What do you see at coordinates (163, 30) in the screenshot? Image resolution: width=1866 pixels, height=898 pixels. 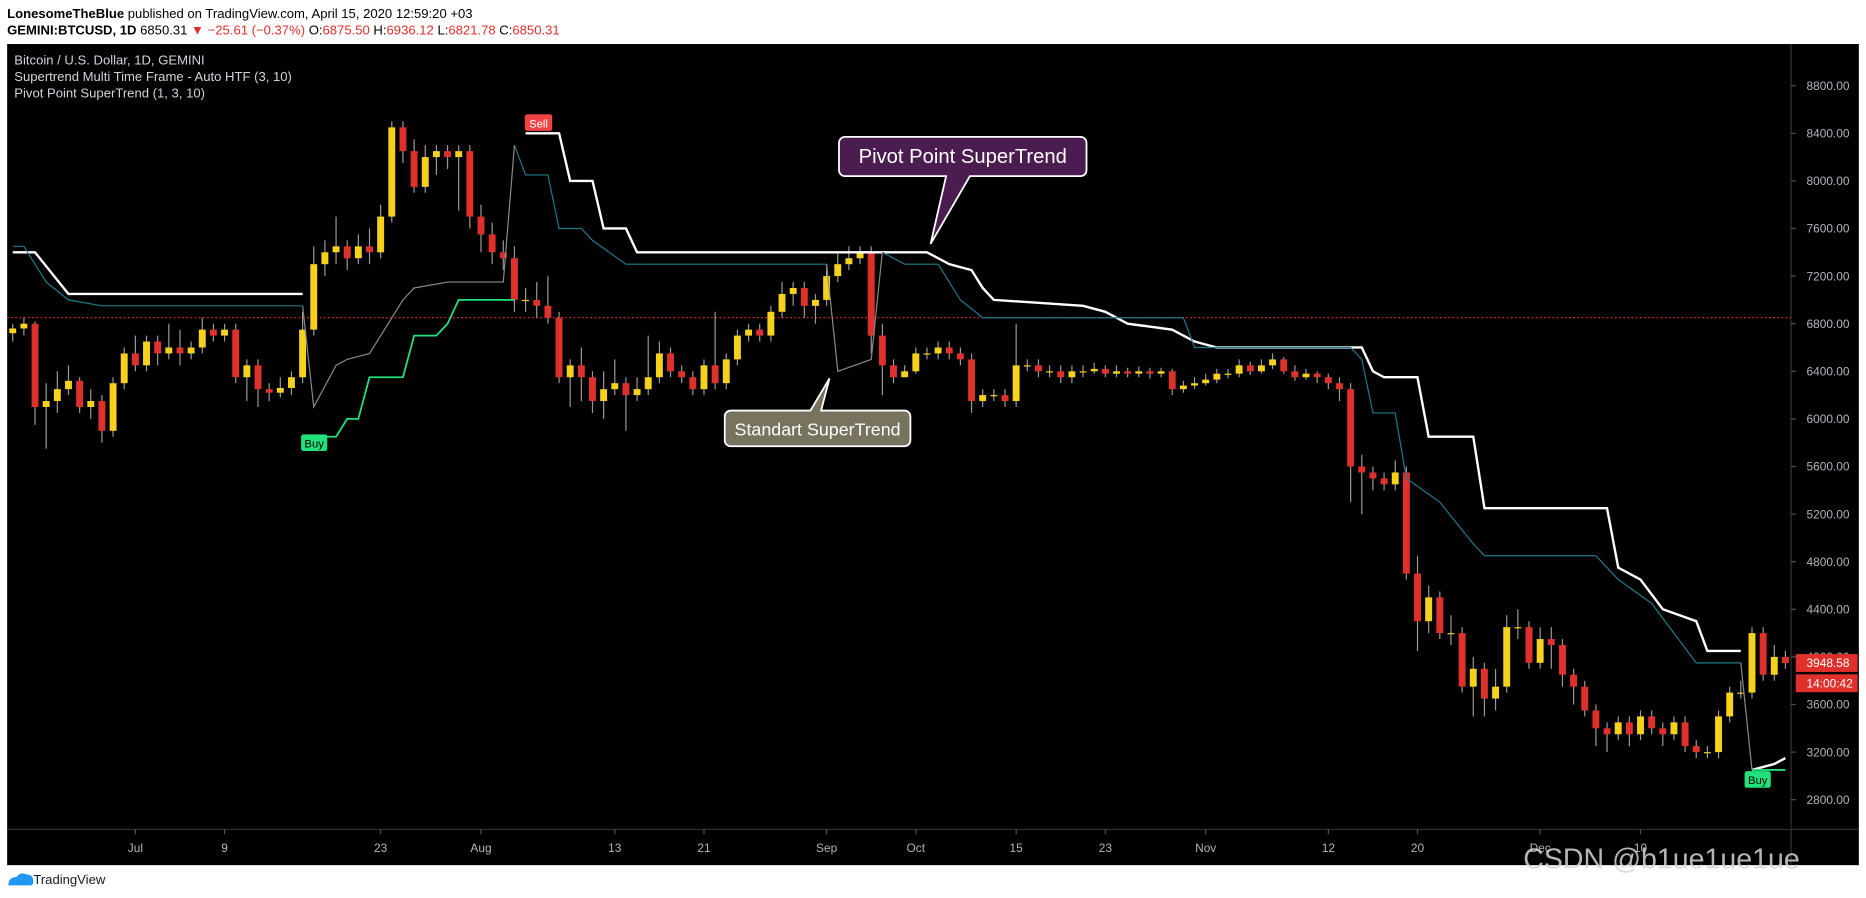 I see `last: 6850.31` at bounding box center [163, 30].